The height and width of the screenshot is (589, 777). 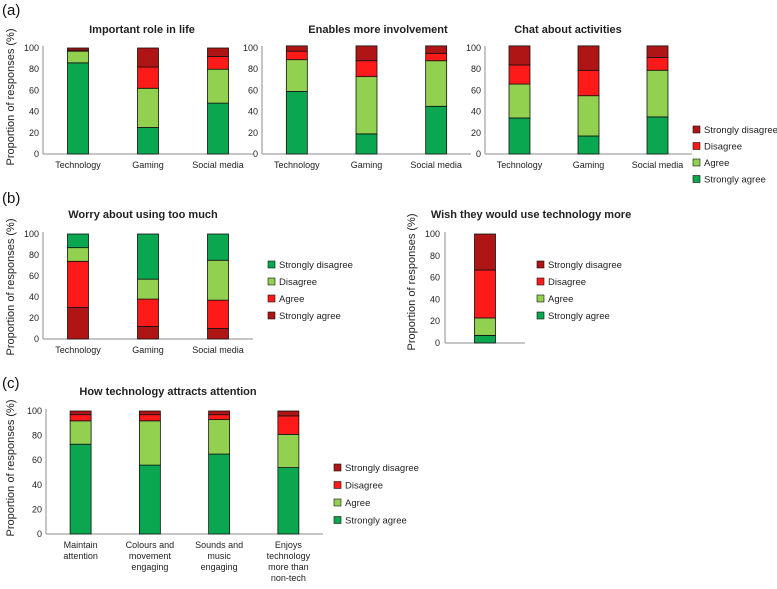 I want to click on x-tick-label: Maintain attention, so click(x=80, y=550).